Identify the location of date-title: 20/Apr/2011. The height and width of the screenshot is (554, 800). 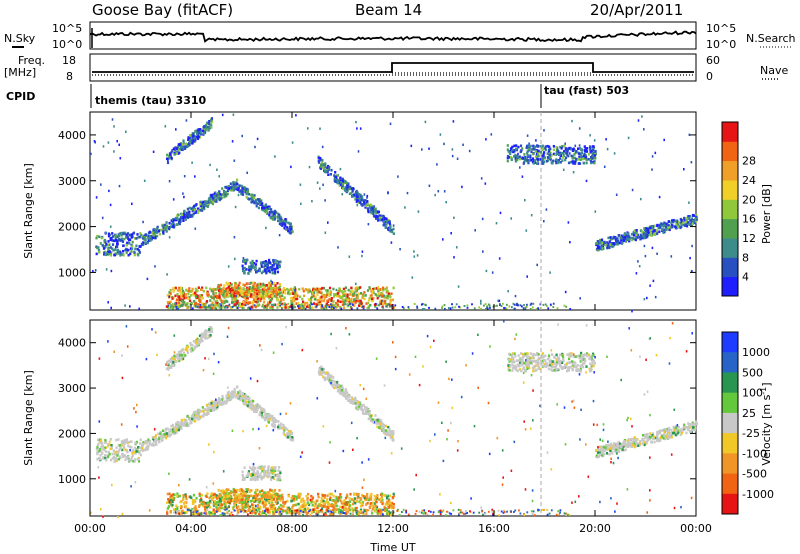
(636, 10).